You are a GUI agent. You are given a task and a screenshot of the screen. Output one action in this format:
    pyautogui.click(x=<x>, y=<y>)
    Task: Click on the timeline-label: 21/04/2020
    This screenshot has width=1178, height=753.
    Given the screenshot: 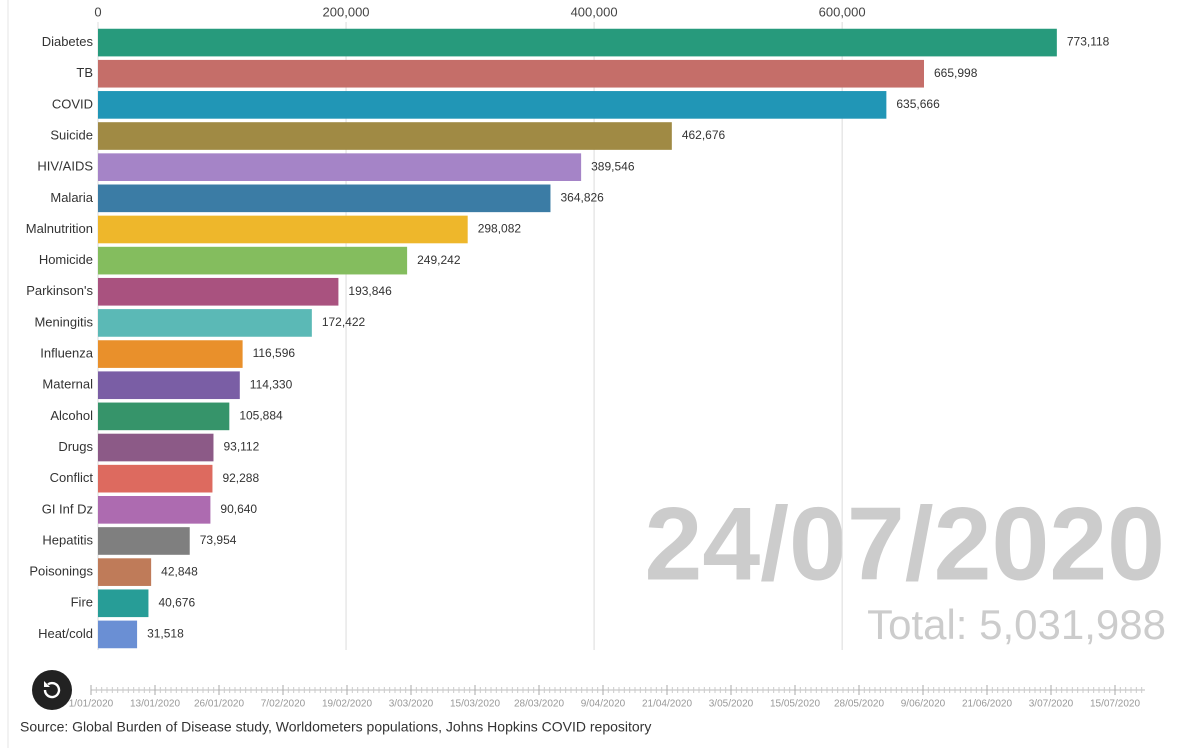 What is the action you would take?
    pyautogui.click(x=667, y=704)
    